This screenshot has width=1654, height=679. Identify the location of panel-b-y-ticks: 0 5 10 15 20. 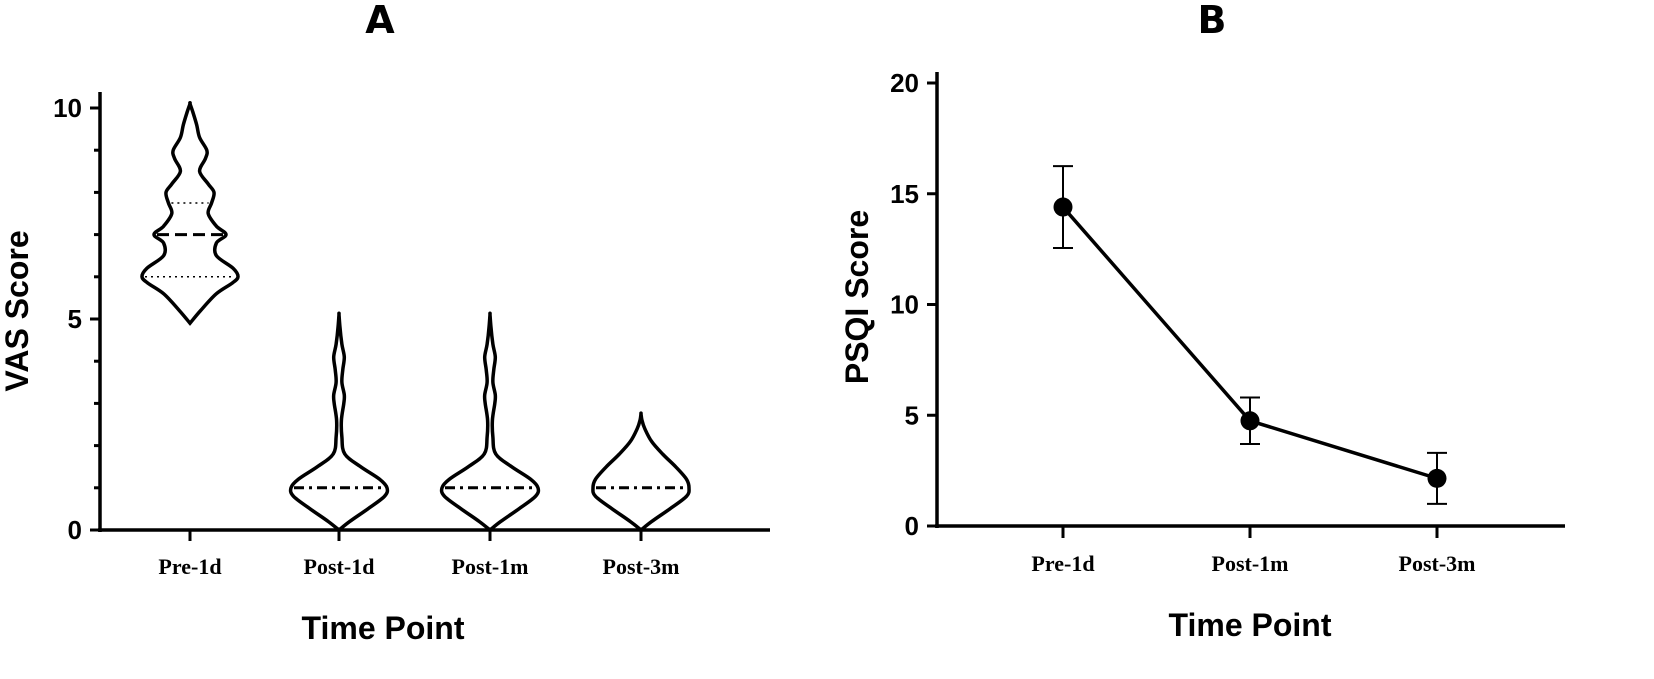
(913, 304).